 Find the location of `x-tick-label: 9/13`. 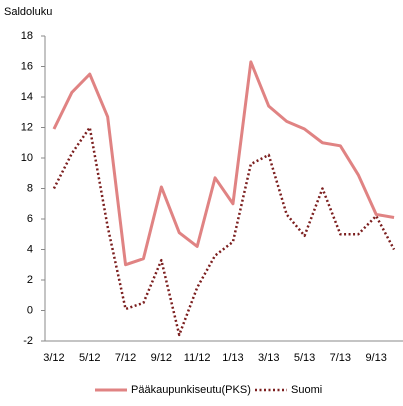

x-tick-label: 9/13 is located at coordinates (375, 358).